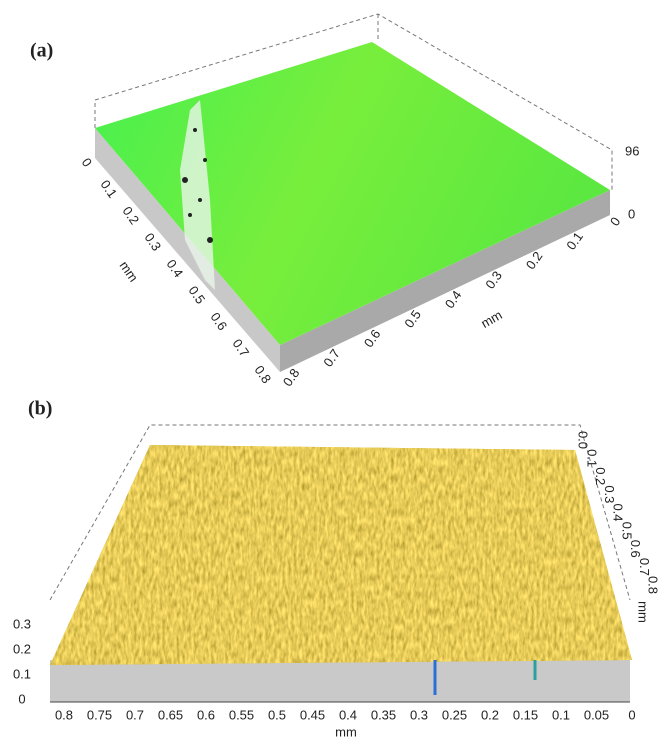 Image resolution: width=663 pixels, height=740 pixels. I want to click on z-tick-label: 0.2, so click(22, 648).